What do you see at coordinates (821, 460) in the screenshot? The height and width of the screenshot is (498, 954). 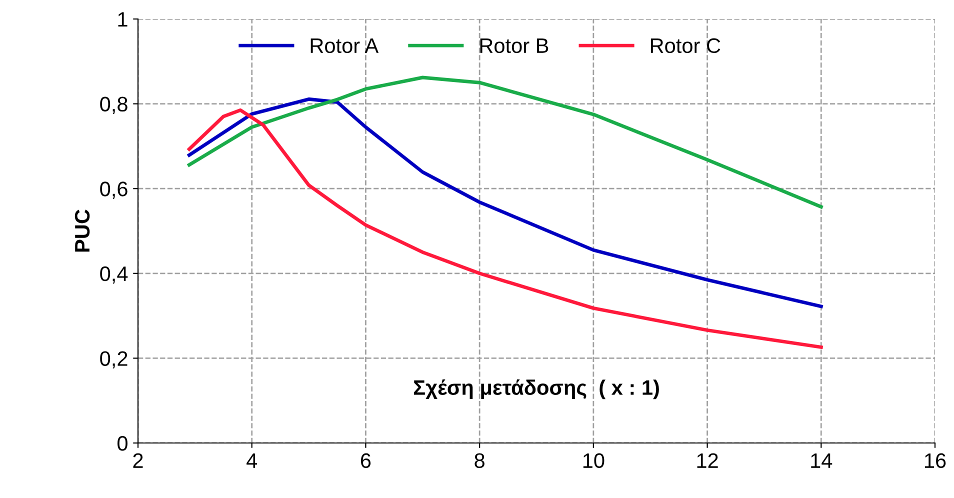 I see `x-tick-label: 14` at bounding box center [821, 460].